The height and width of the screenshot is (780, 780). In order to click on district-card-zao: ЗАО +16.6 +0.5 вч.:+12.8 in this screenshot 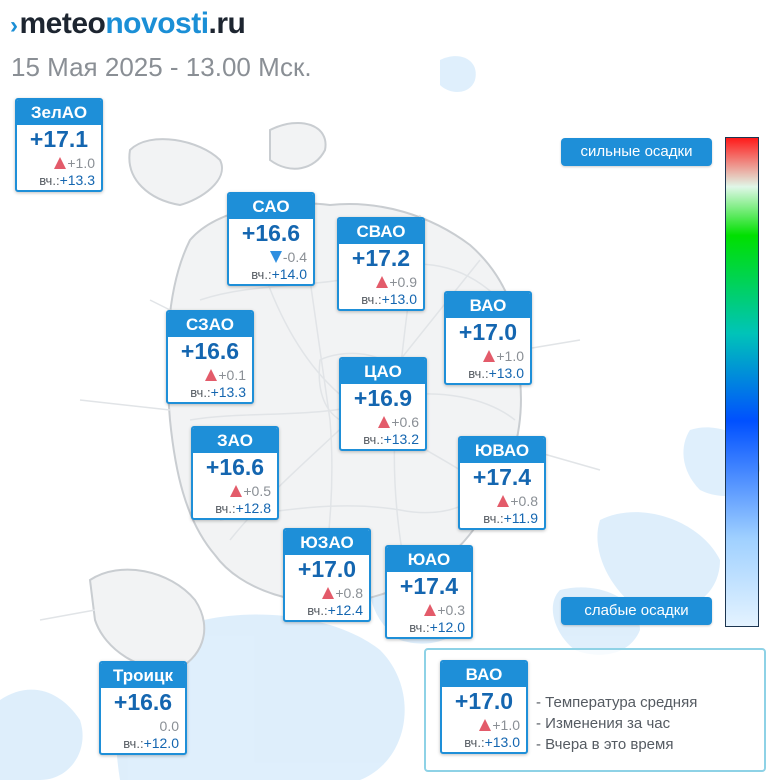, I will do `click(235, 473)`.